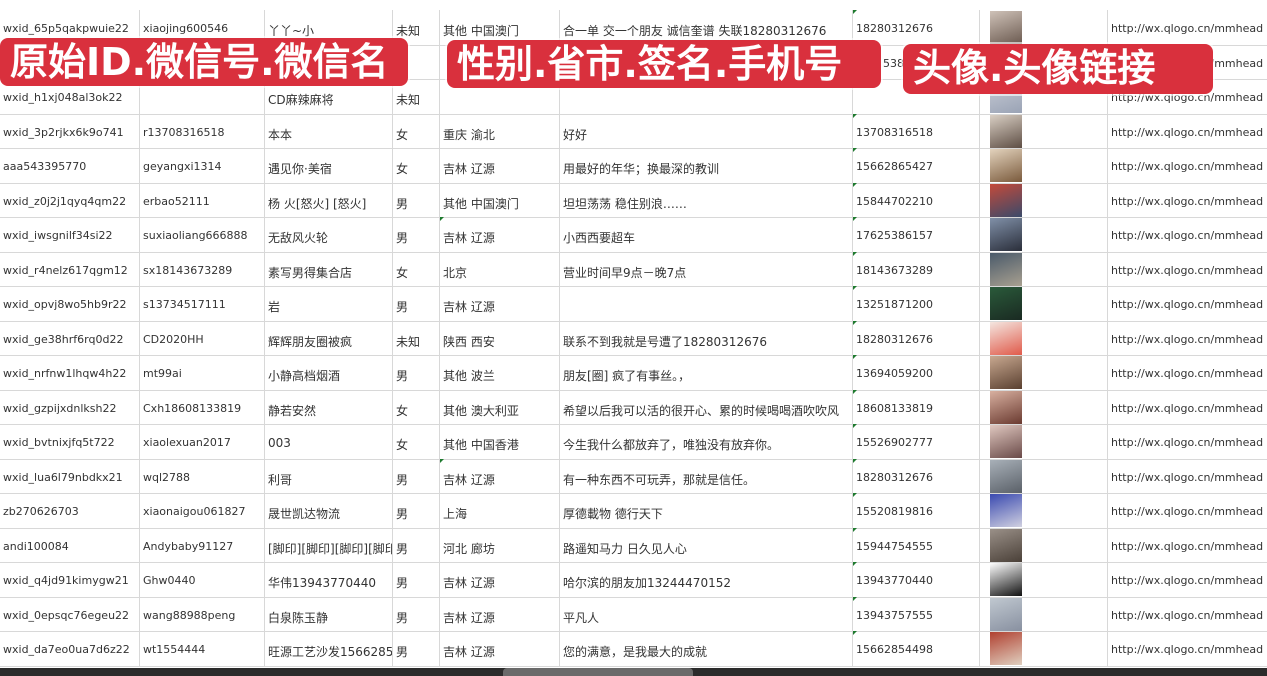  I want to click on cell-phone: 17625386157, so click(916, 234).